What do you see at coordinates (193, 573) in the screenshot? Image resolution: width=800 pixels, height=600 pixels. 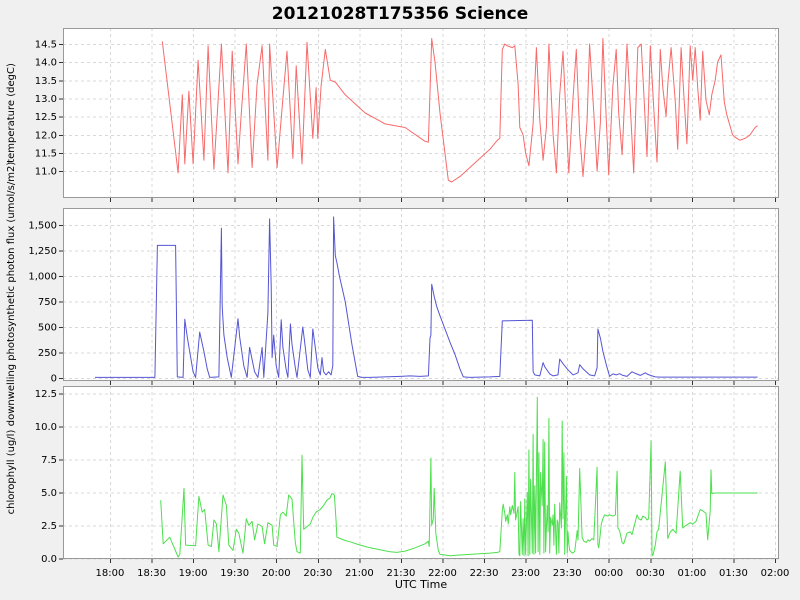 I see `x-tick-label: 19:00` at bounding box center [193, 573].